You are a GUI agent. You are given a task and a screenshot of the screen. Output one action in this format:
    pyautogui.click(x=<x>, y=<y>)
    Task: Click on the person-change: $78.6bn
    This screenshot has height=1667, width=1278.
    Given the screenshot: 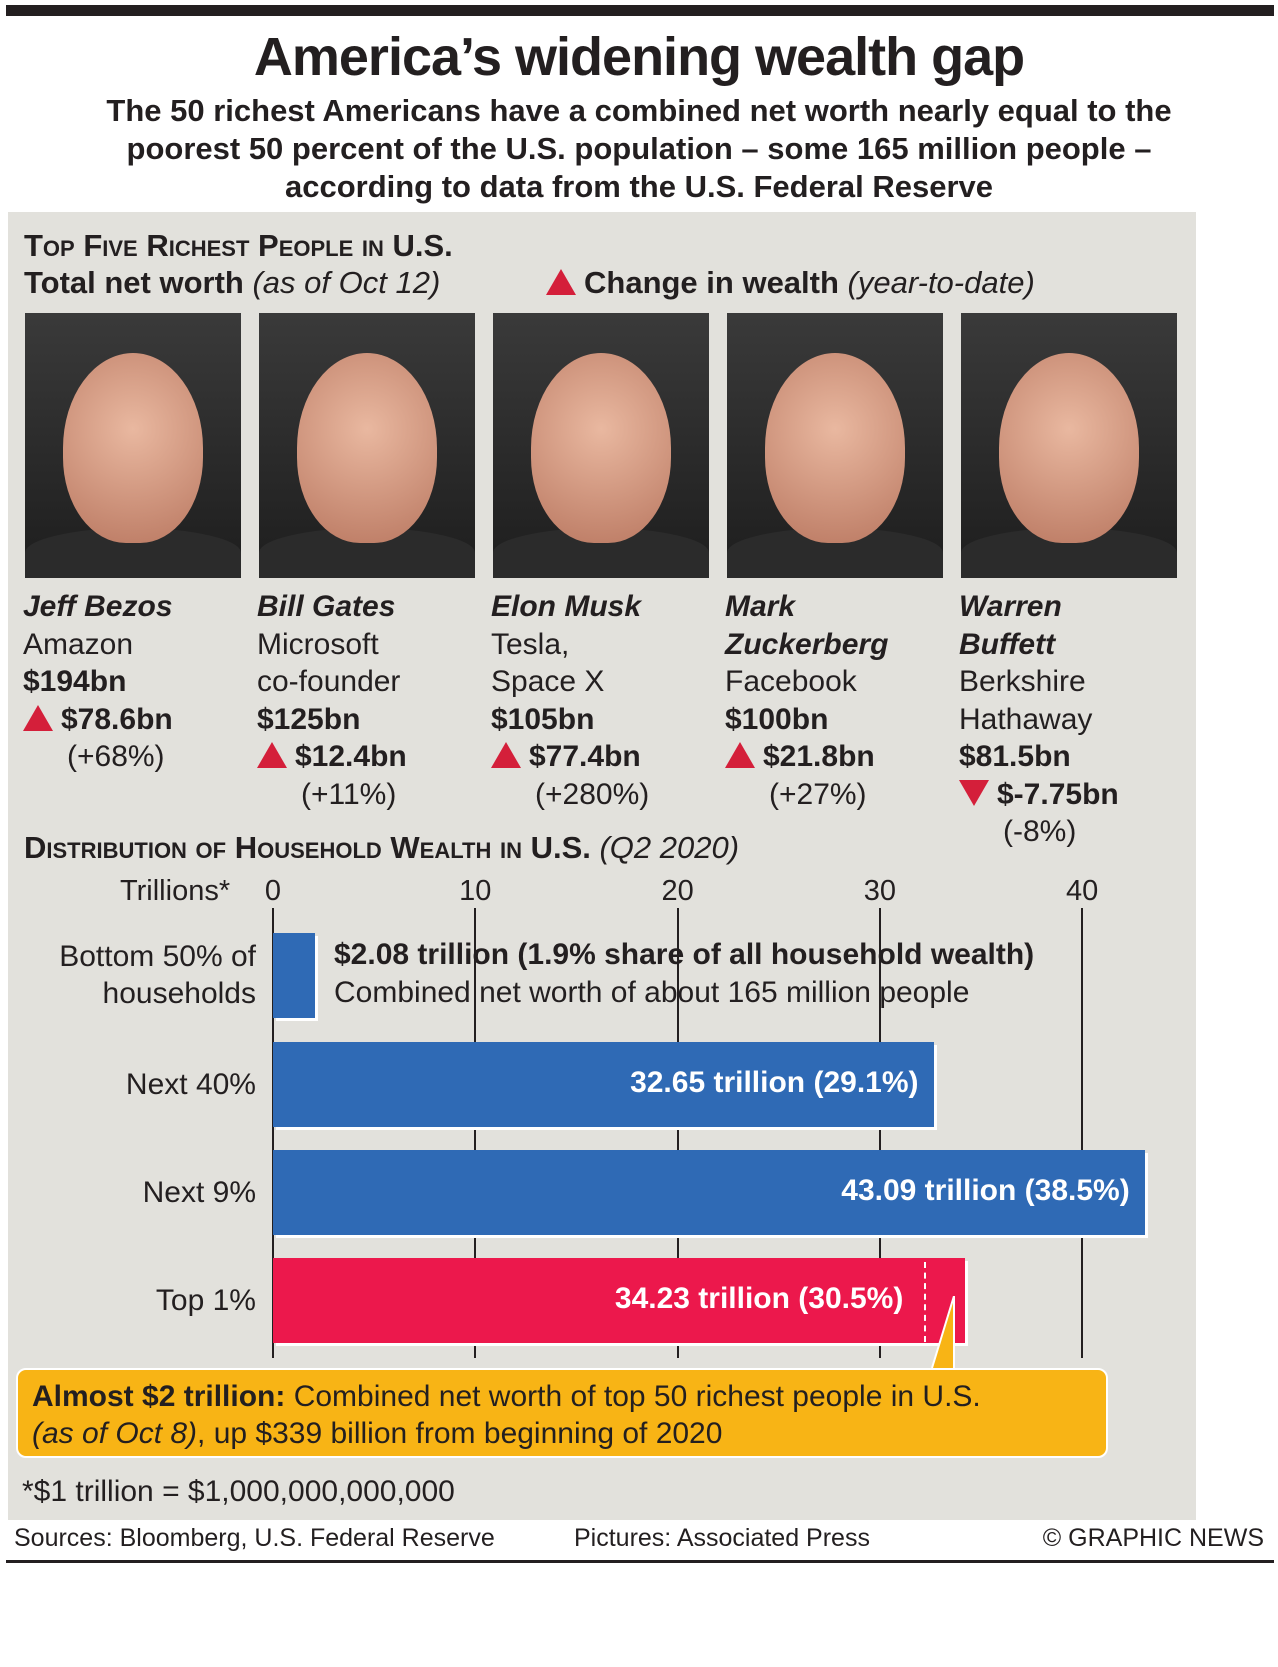 What is the action you would take?
    pyautogui.click(x=117, y=719)
    